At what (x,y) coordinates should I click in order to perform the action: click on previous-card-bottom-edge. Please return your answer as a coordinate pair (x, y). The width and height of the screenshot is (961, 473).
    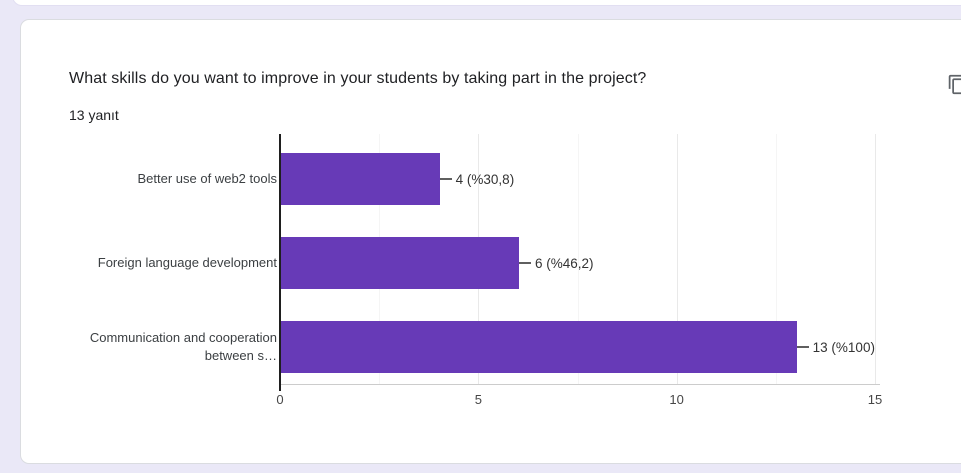
    Looking at the image, I should click on (486, 3).